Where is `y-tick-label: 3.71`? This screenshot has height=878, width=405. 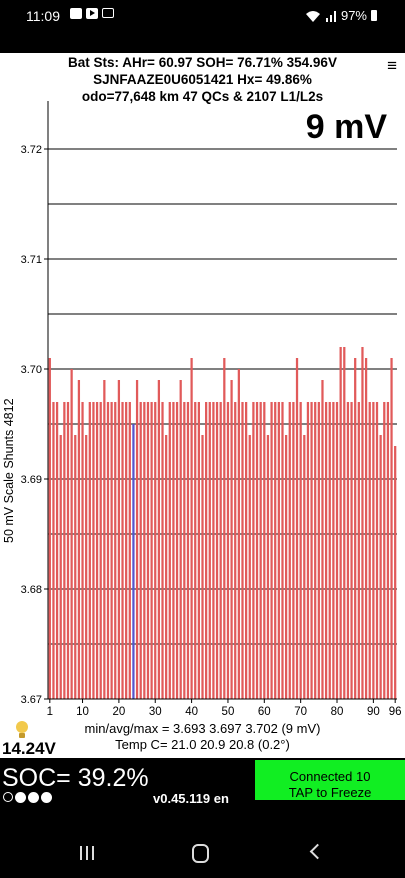
y-tick-label: 3.71 is located at coordinates (31, 260).